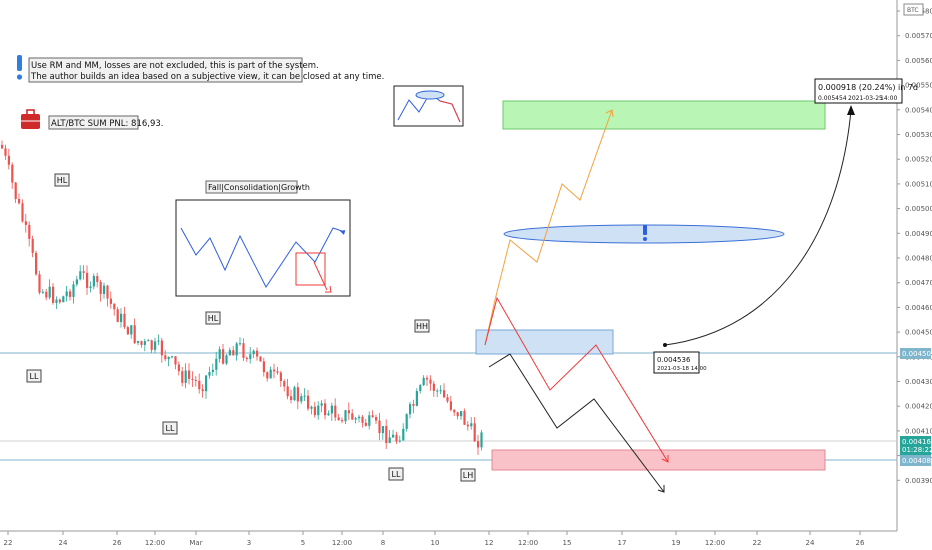 Image resolution: width=932 pixels, height=550 pixels. I want to click on pattern-title-box, so click(251, 187).